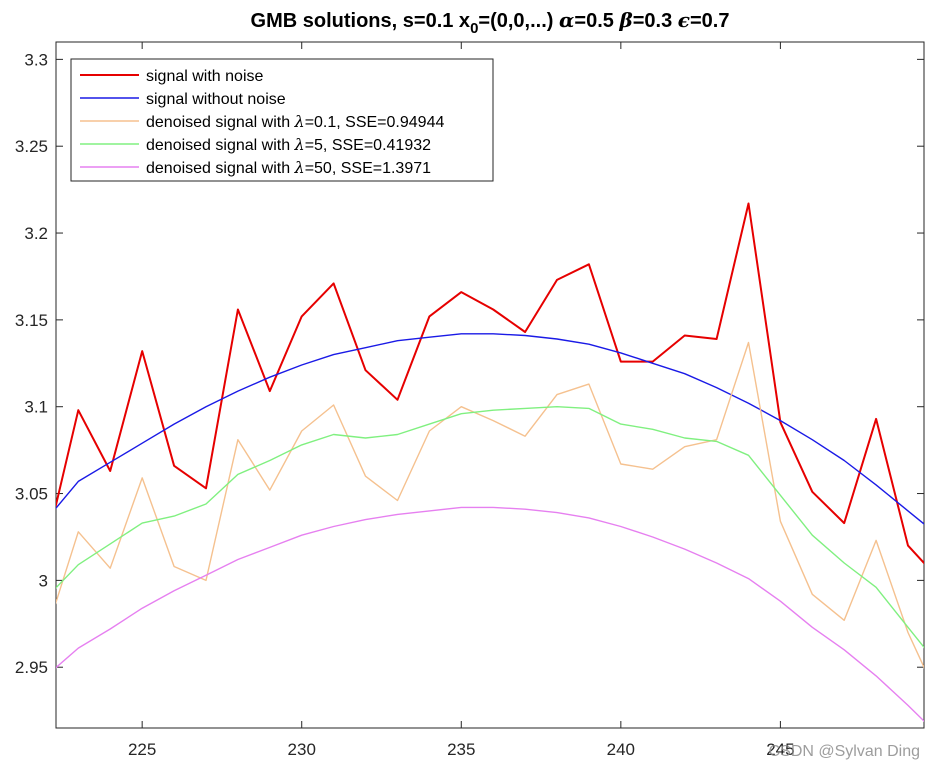 This screenshot has width=940, height=772. What do you see at coordinates (780, 749) in the screenshot?
I see `x-tick-label: 245` at bounding box center [780, 749].